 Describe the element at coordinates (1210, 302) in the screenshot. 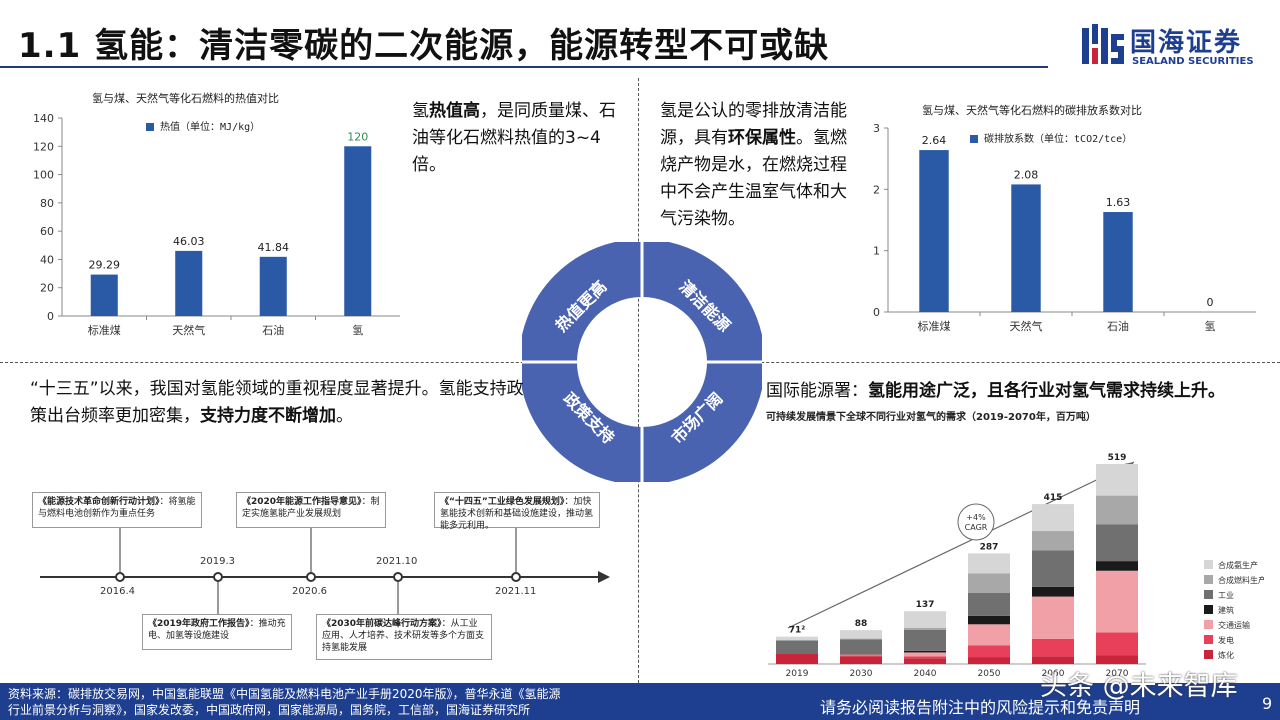

I see `data-label: 0` at that location.